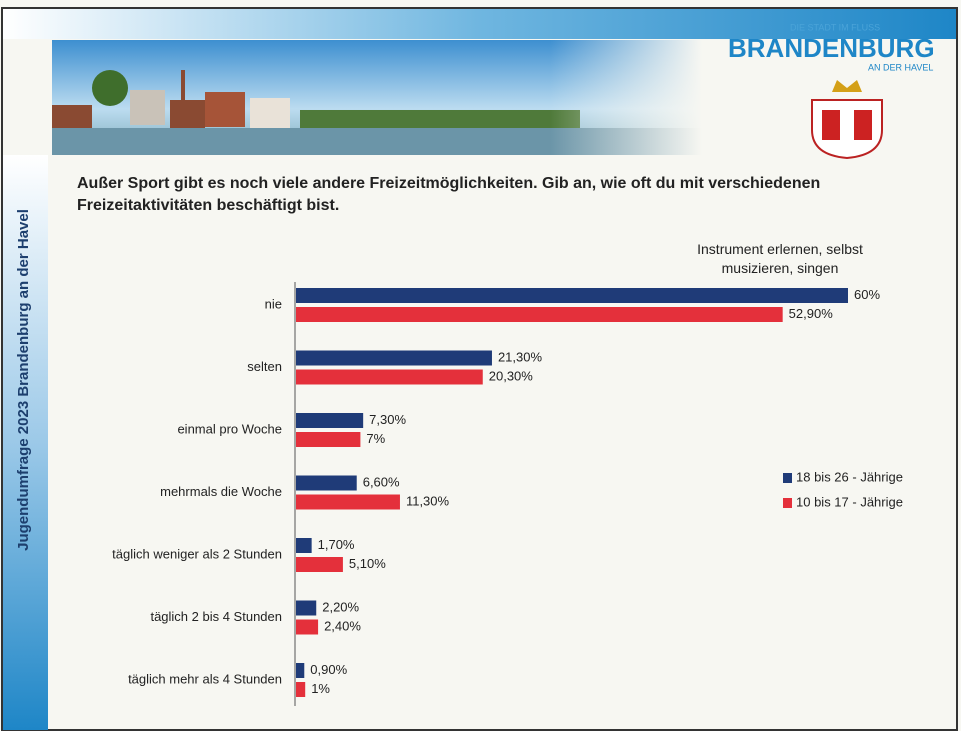 Image resolution: width=961 pixels, height=731 pixels. What do you see at coordinates (847, 120) in the screenshot?
I see `coat-of-arms` at bounding box center [847, 120].